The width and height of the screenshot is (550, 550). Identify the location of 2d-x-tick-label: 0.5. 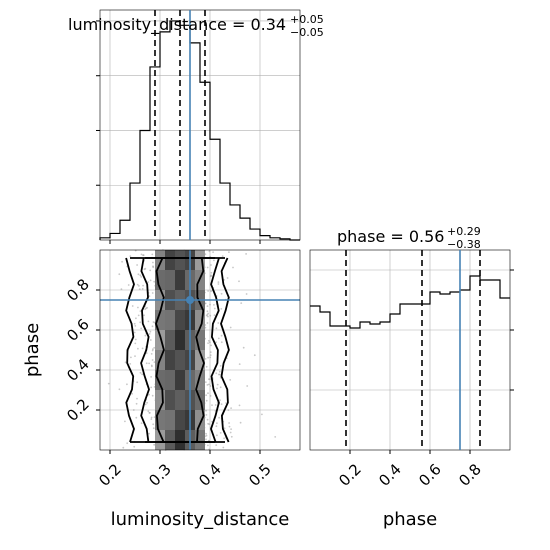
(260, 475).